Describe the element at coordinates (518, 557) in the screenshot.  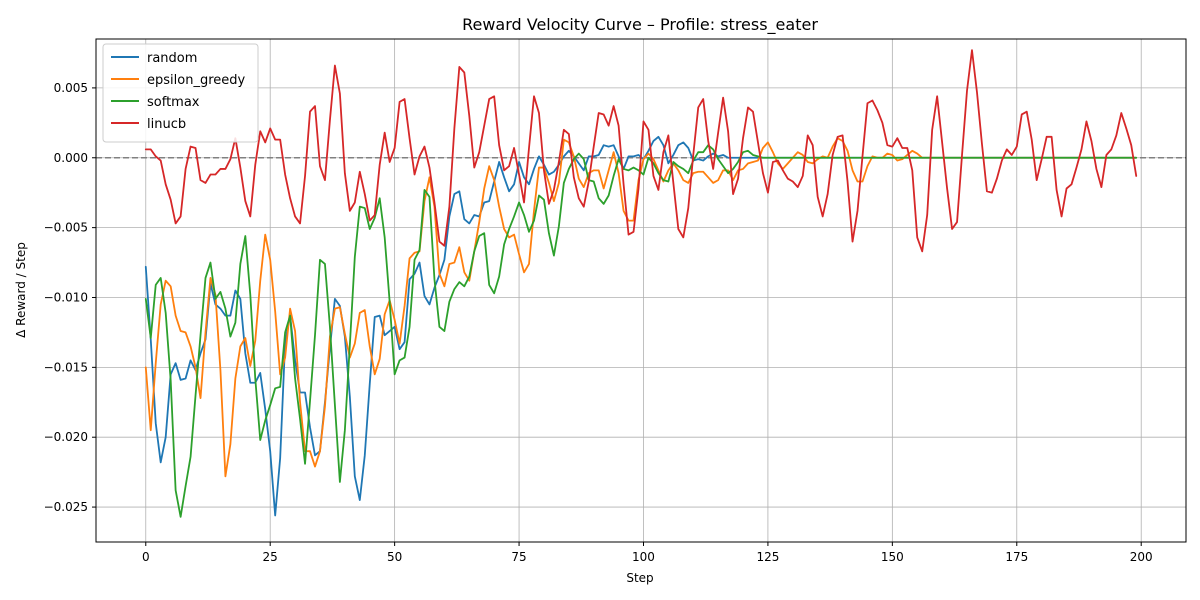
I see `x-tick-label: 75` at that location.